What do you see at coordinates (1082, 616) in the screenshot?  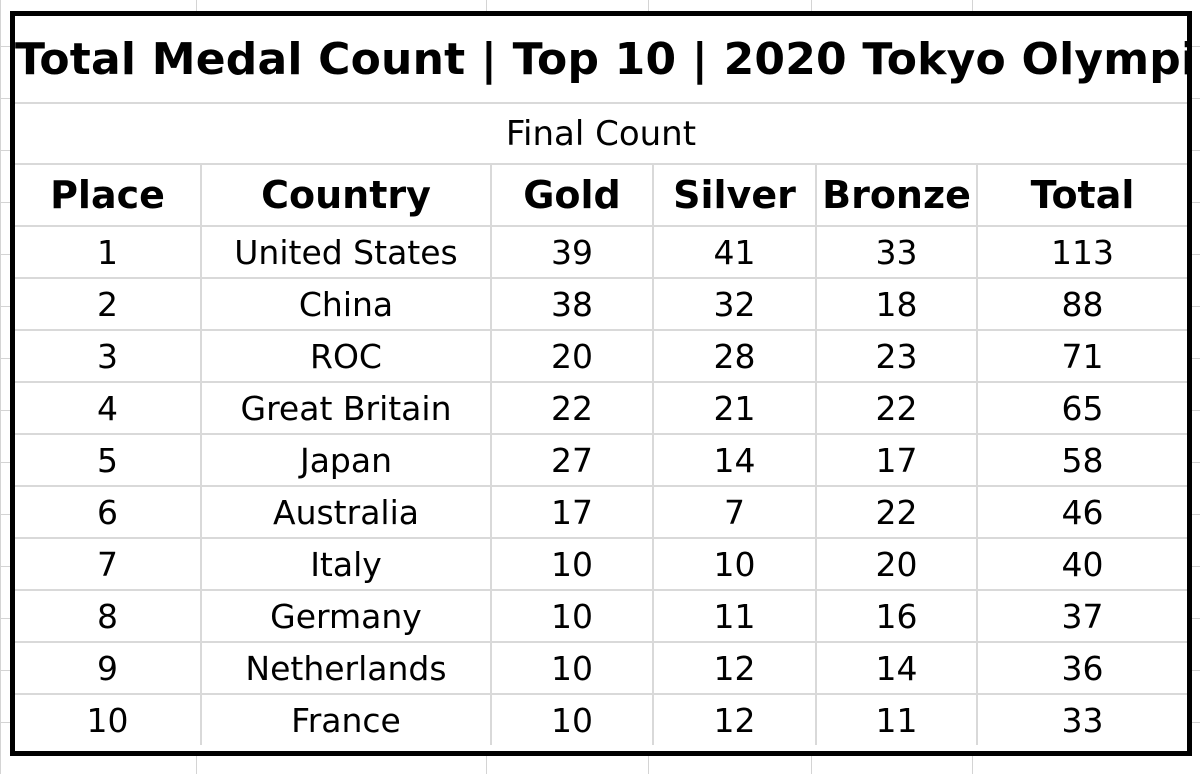 I see `cell-total: 37` at bounding box center [1082, 616].